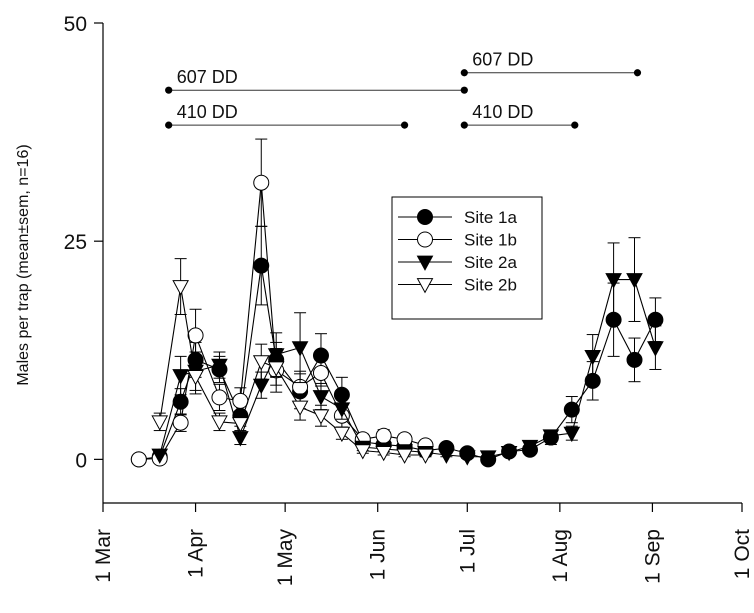 The width and height of the screenshot is (754, 613). Describe the element at coordinates (490, 240) in the screenshot. I see `legend-label: Site 1b` at that location.